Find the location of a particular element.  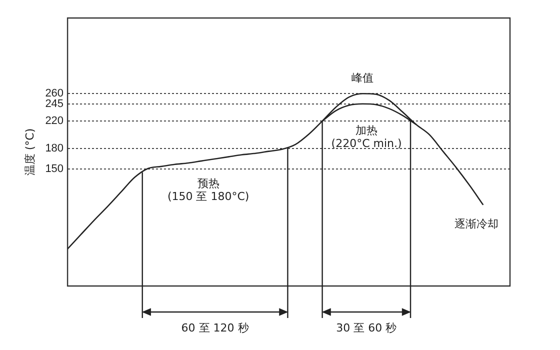

annotation: 峰值 is located at coordinates (363, 77).